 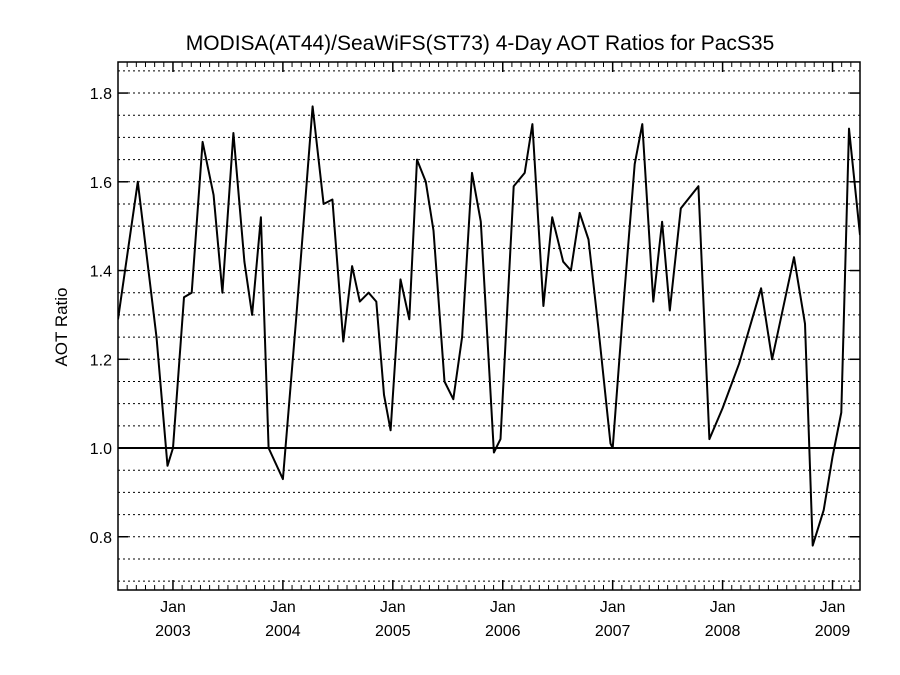 I want to click on y-tick-label: 0.8, so click(x=101, y=538).